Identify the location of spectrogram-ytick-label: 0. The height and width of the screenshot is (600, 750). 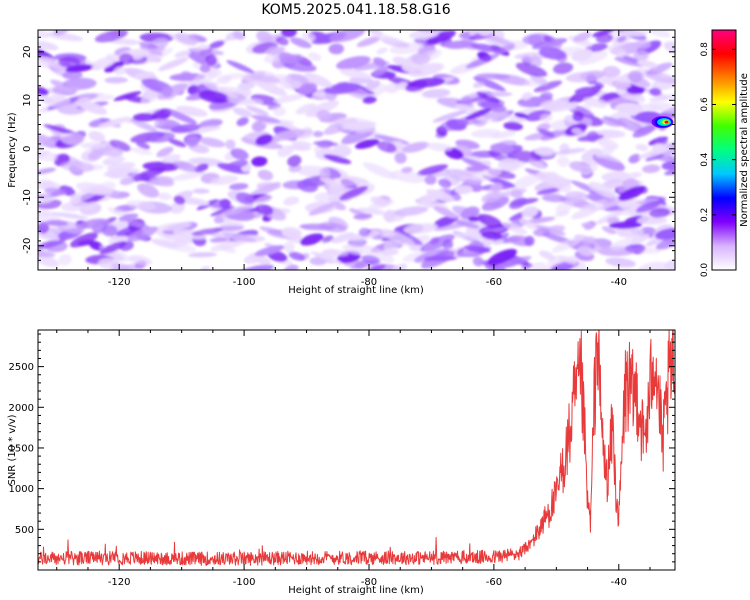
(27, 149).